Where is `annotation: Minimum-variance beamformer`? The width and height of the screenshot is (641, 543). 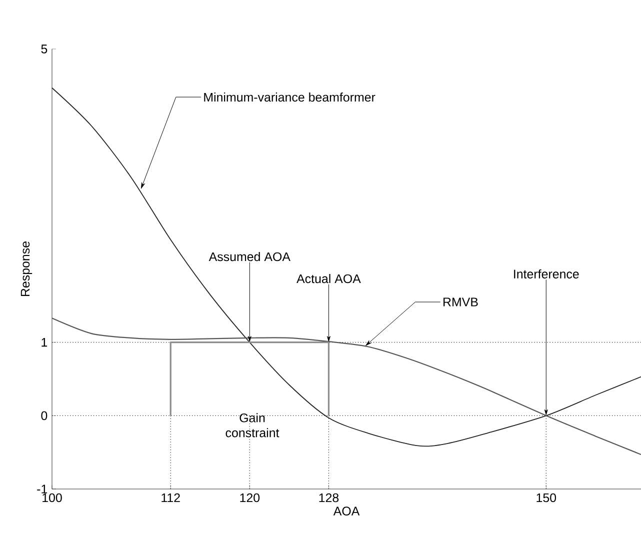 annotation: Minimum-variance beamformer is located at coordinates (290, 97).